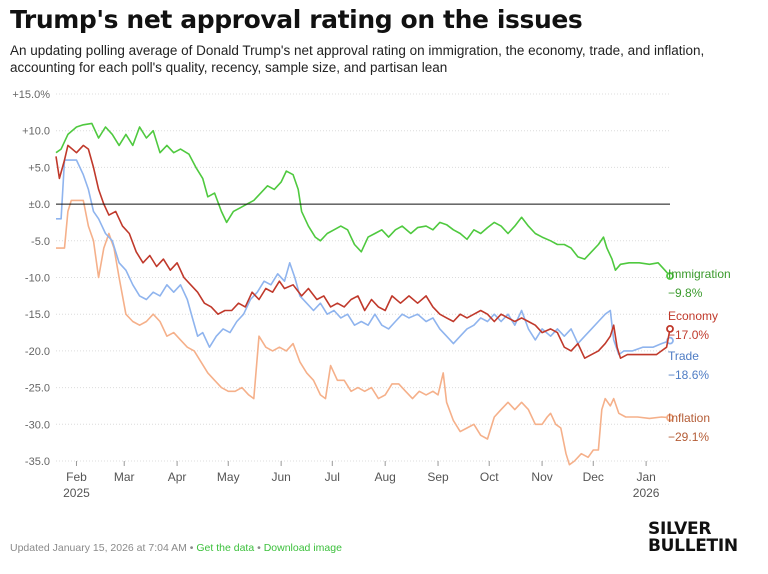  Describe the element at coordinates (693, 546) in the screenshot. I see `brand-logo-line-2: BULLETIN` at that location.